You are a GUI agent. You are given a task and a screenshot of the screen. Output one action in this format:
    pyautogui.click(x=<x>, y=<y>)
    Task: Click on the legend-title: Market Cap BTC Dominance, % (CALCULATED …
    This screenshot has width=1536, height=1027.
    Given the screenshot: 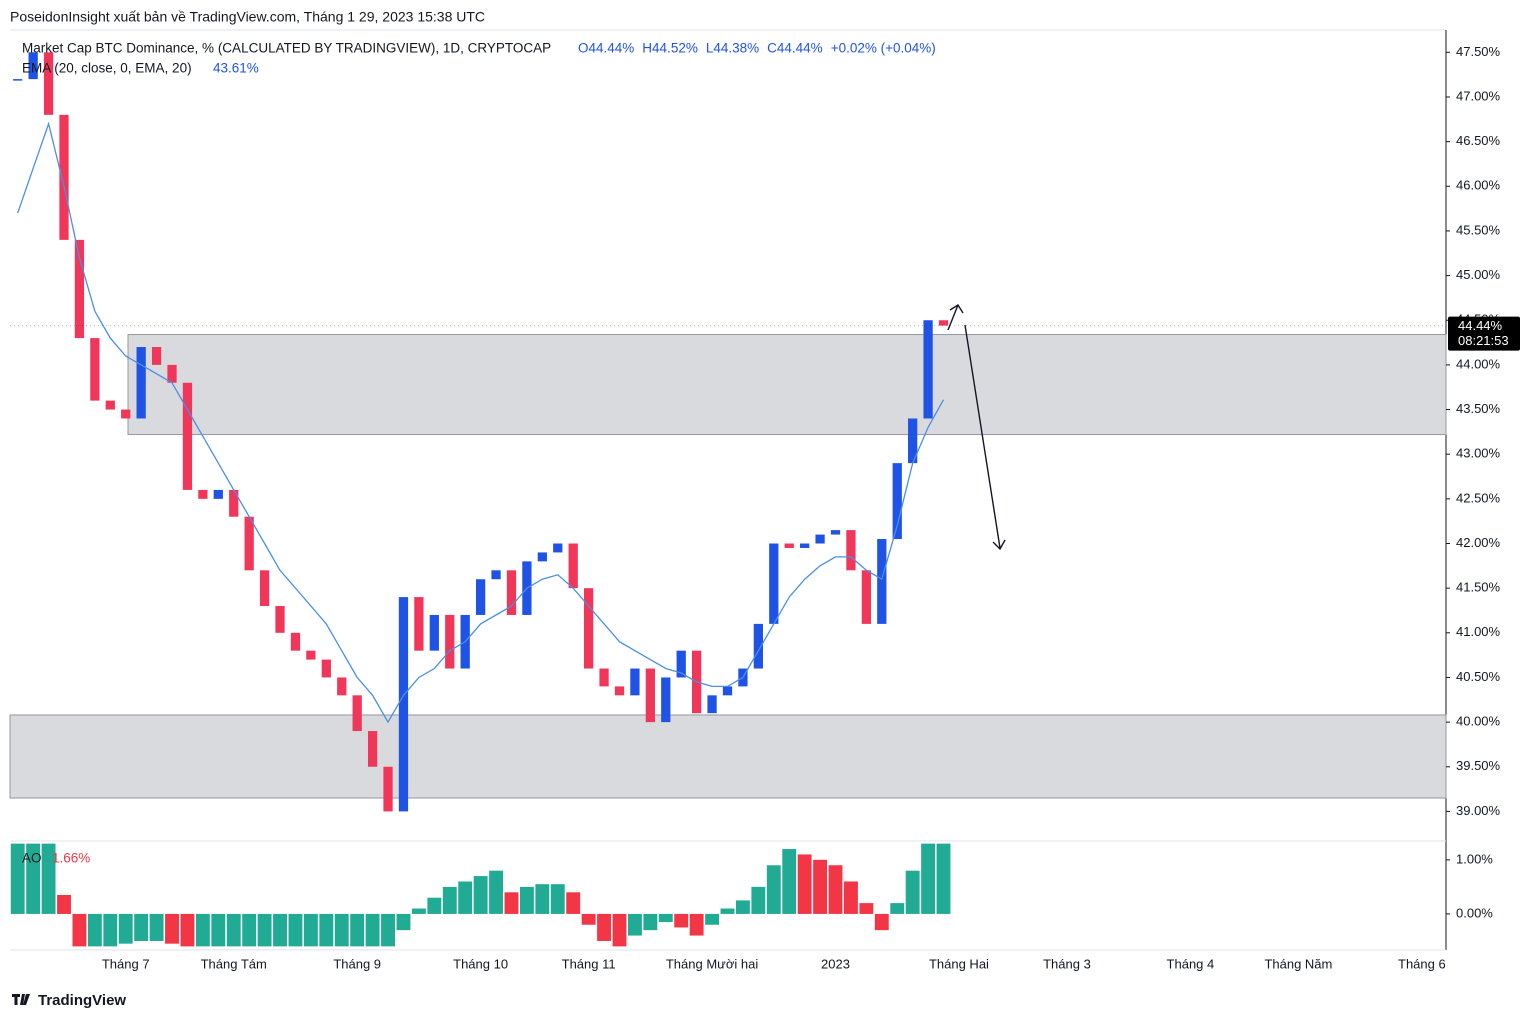 What is the action you would take?
    pyautogui.click(x=286, y=48)
    